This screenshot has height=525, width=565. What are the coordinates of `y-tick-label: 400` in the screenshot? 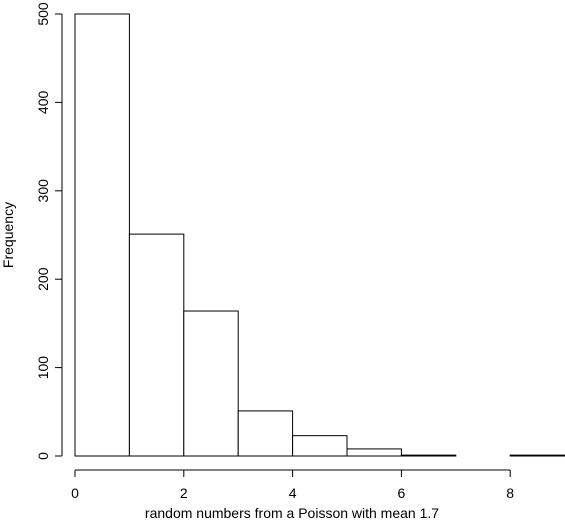 It's located at (43, 103).